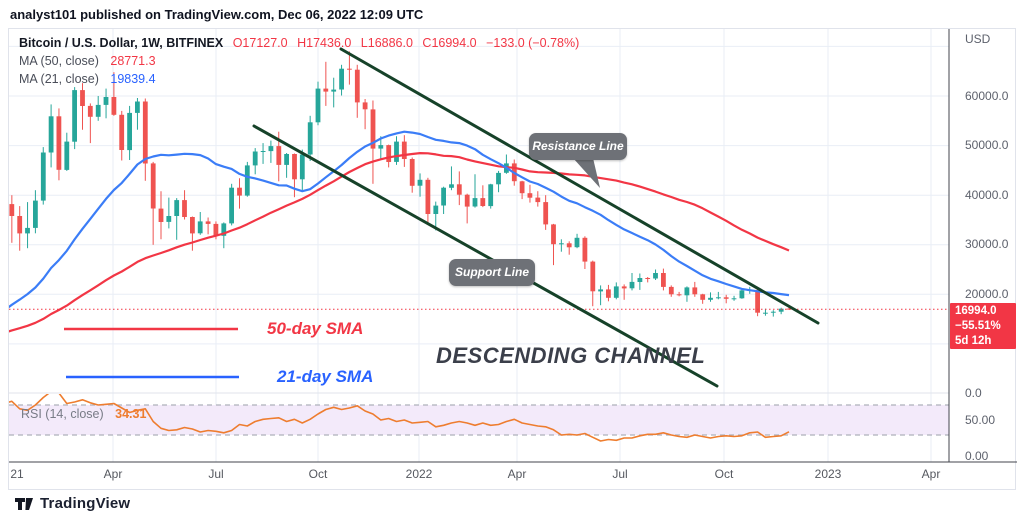 This screenshot has height=528, width=1024. I want to click on sma21-annotation: 21-day SMA, so click(325, 376).